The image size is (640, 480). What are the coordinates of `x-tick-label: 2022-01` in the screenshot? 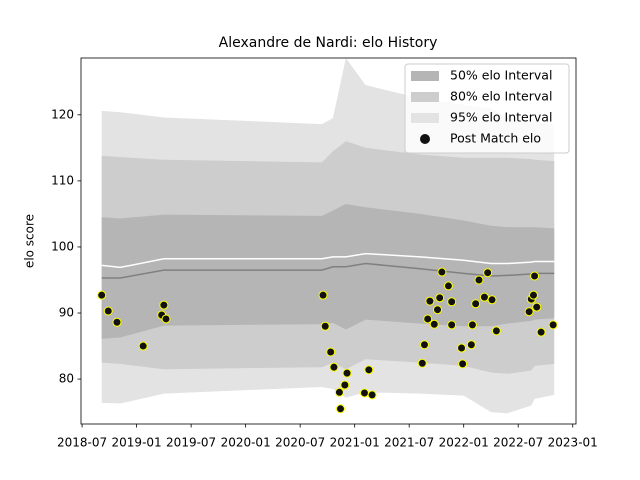 It's located at (464, 443).